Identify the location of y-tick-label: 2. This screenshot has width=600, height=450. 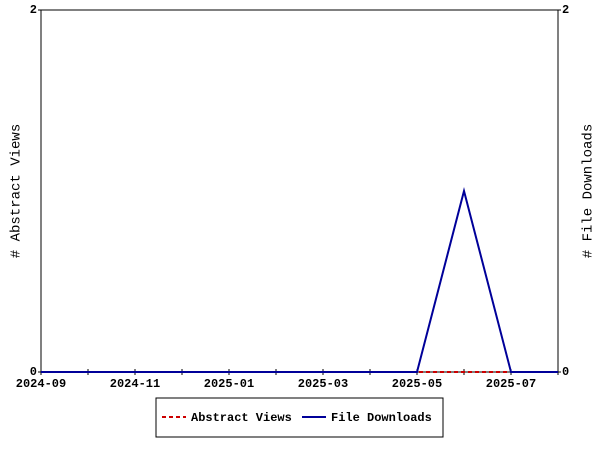
(33, 10).